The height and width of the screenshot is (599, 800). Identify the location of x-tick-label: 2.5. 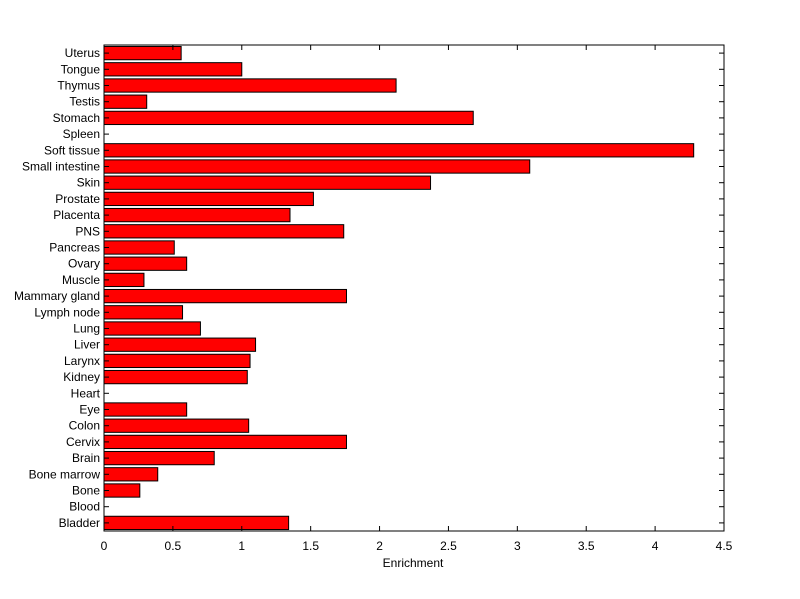
(448, 546).